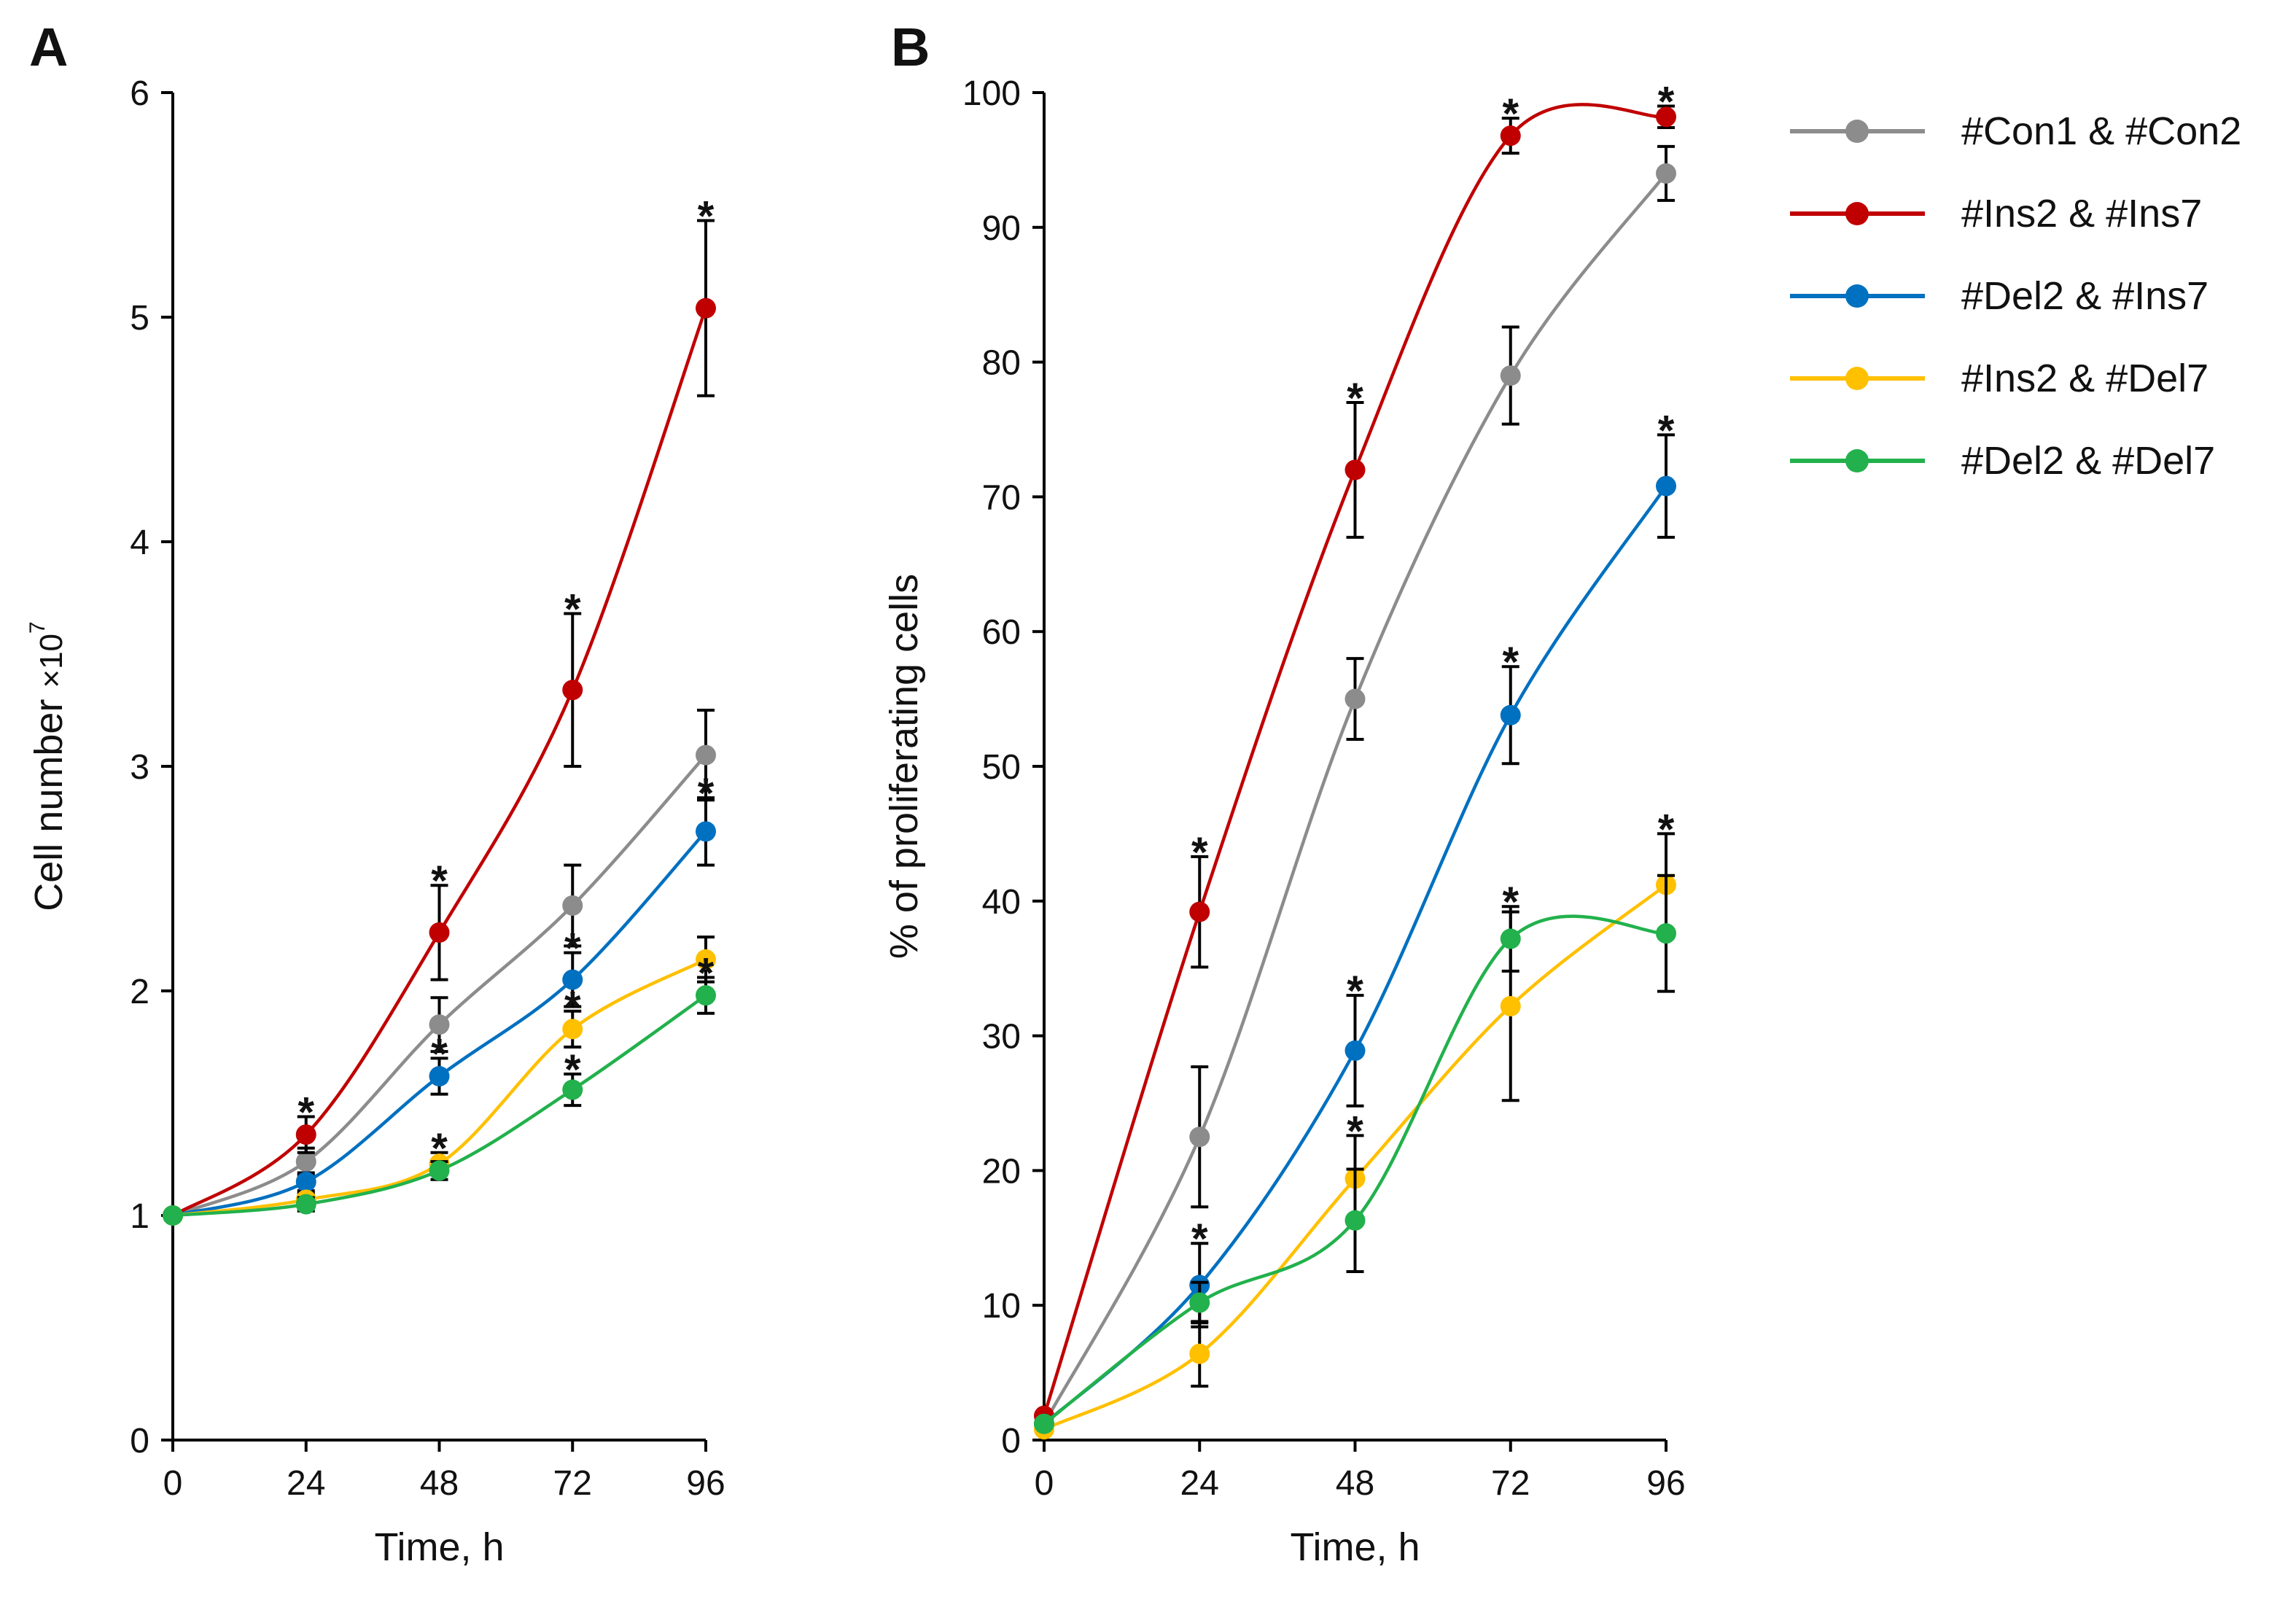 Image resolution: width=2296 pixels, height=1599 pixels. What do you see at coordinates (439, 1088) in the screenshot?
I see `series-4: **` at bounding box center [439, 1088].